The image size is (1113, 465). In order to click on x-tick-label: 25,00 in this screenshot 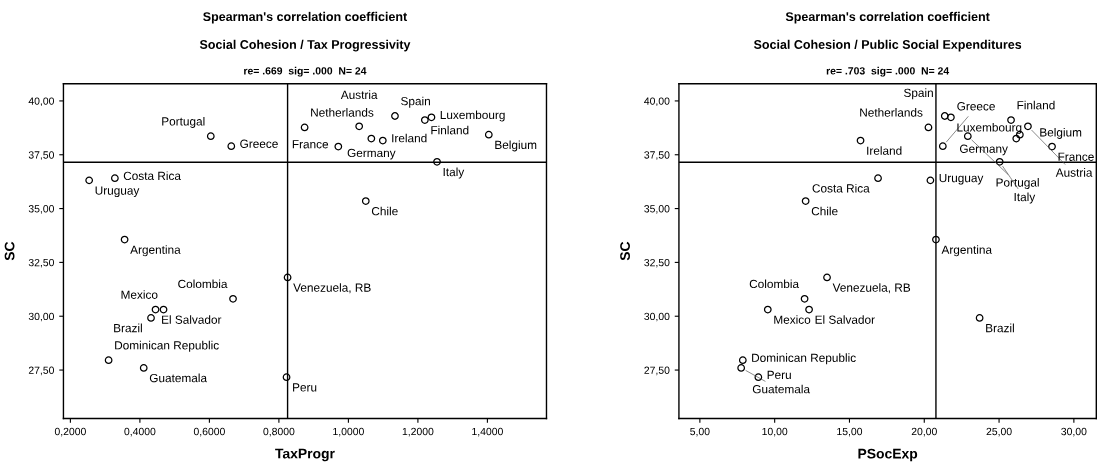, I will do `click(999, 432)`.